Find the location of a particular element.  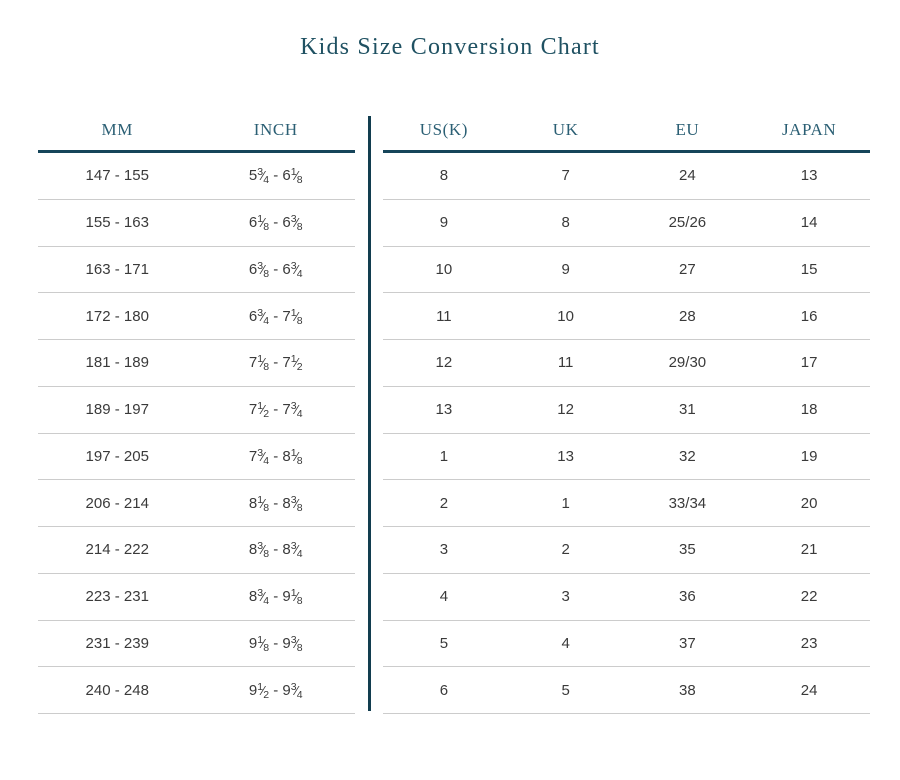

table-cell: 14 is located at coordinates (809, 223).